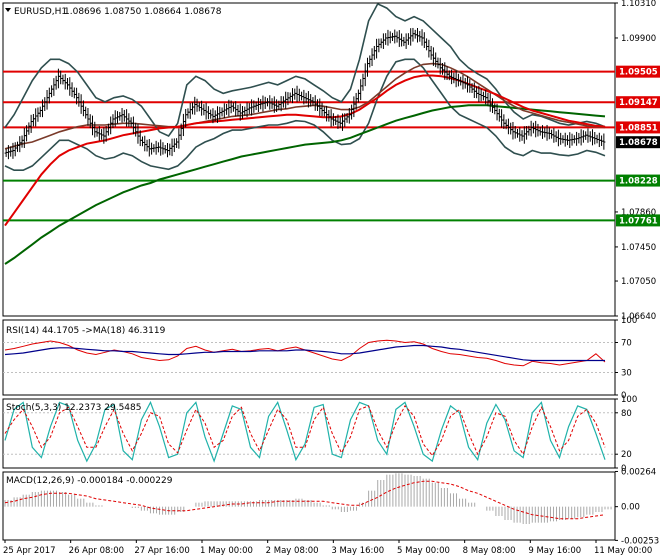 The image size is (660, 560). What do you see at coordinates (630, 508) in the screenshot?
I see `macd-tick-label: 0.00` at bounding box center [630, 508].